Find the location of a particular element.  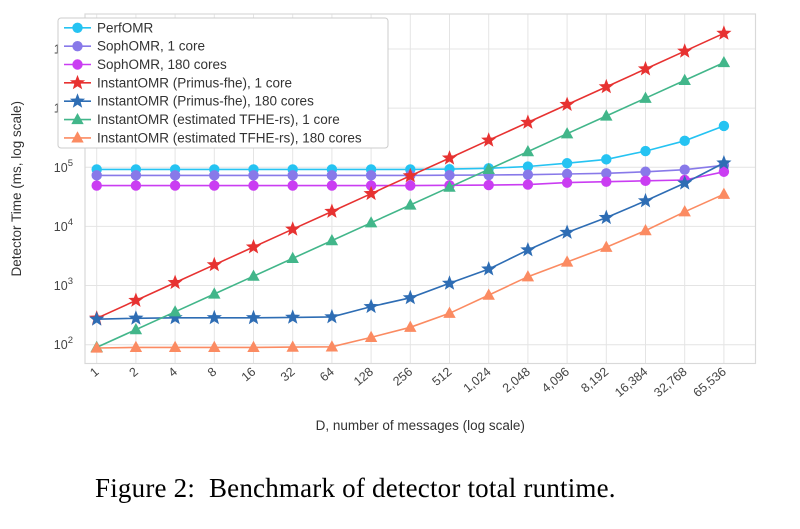

legend-item: SophOMR, 180 cores is located at coordinates (145, 64).